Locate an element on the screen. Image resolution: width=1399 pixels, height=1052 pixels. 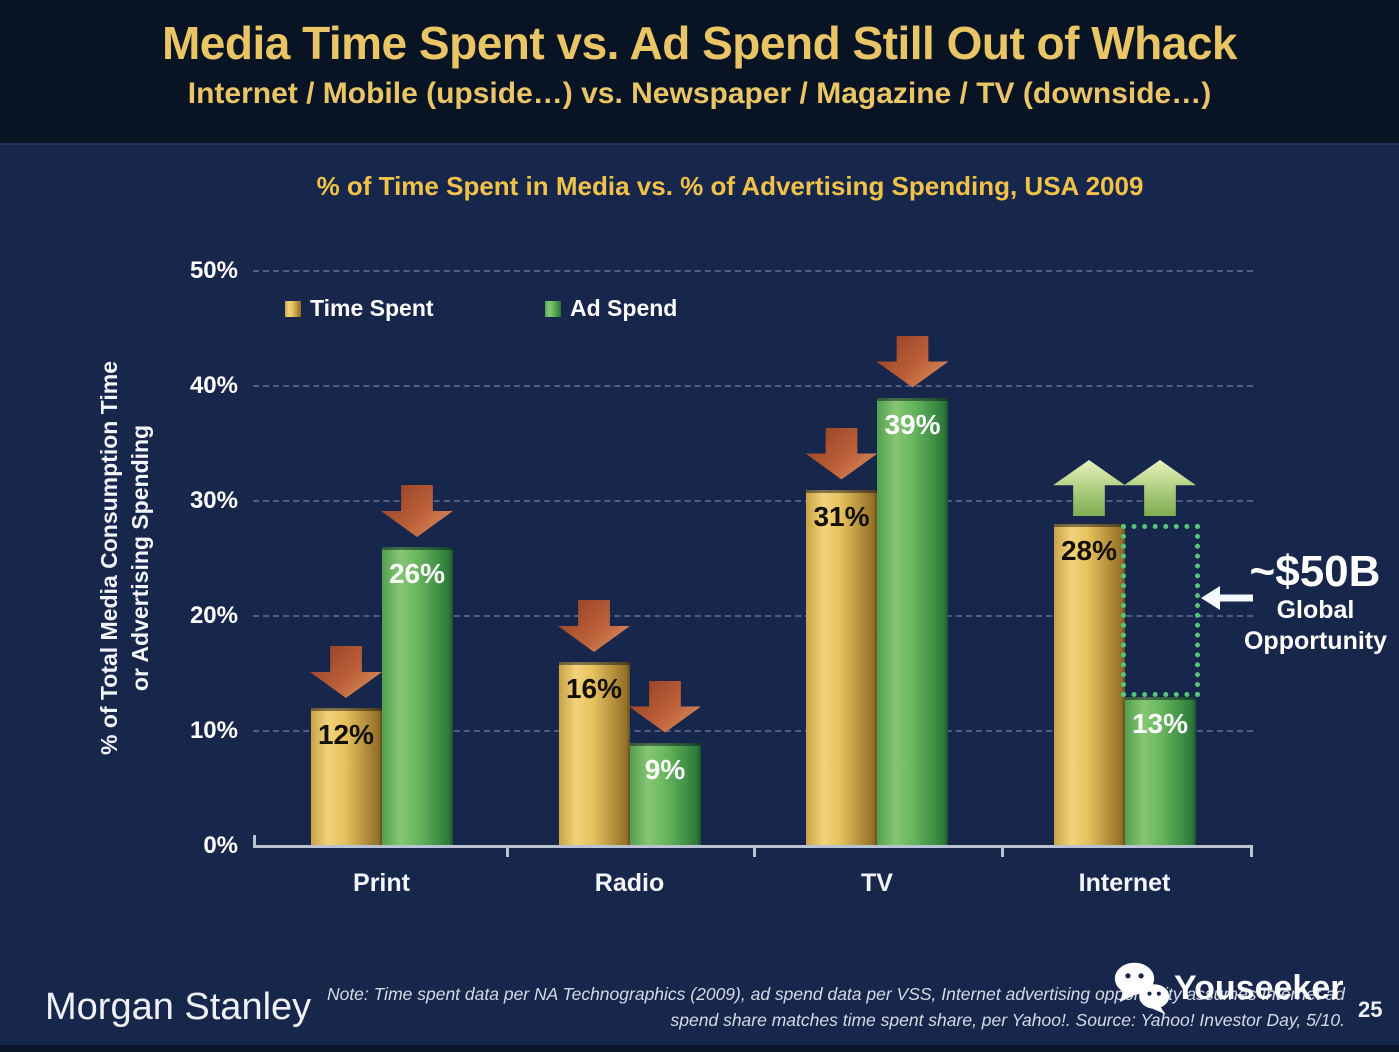
wechat-icon is located at coordinates (1142, 988).